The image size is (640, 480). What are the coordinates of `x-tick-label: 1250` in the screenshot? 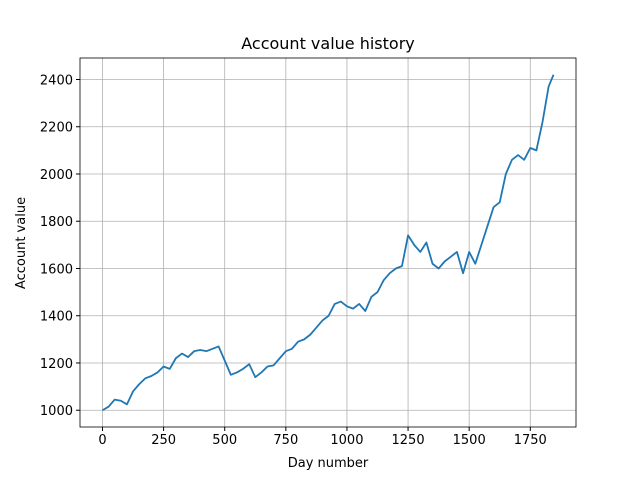 It's located at (408, 440).